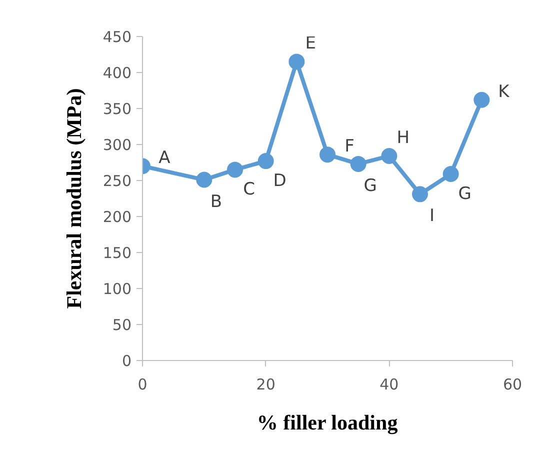  Describe the element at coordinates (216, 202) in the screenshot. I see `annotation: B` at that location.